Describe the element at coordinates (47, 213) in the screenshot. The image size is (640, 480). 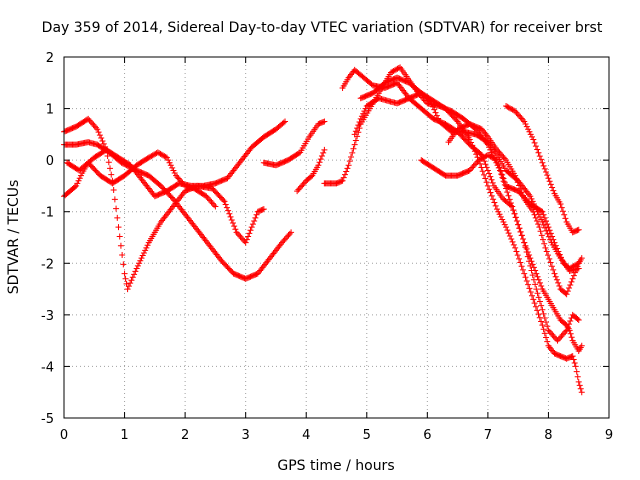
I see `y-tick-label: -1` at that location.